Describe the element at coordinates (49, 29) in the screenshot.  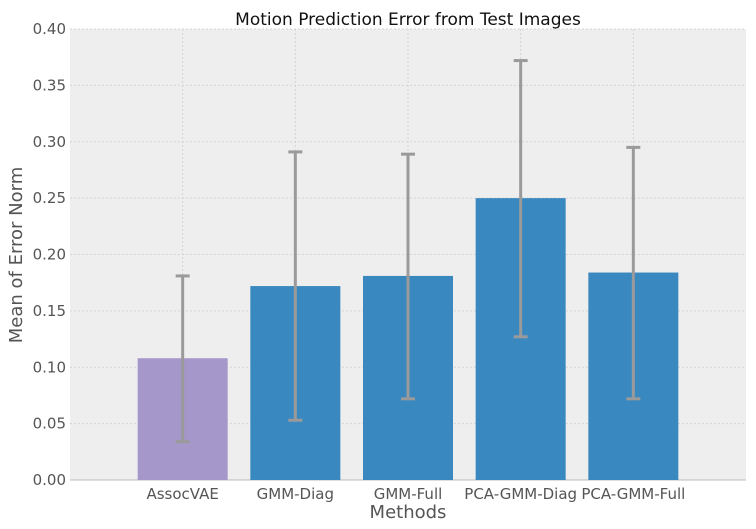
I see `y-tick-label: 0.40` at that location.